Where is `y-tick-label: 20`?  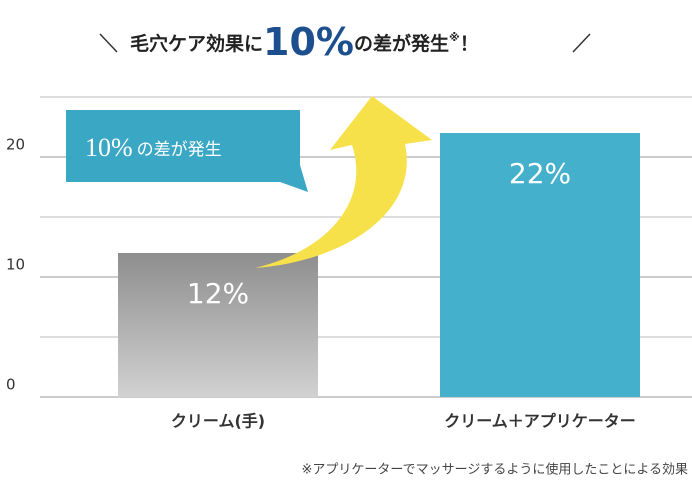
y-tick-label: 20 is located at coordinates (15, 145).